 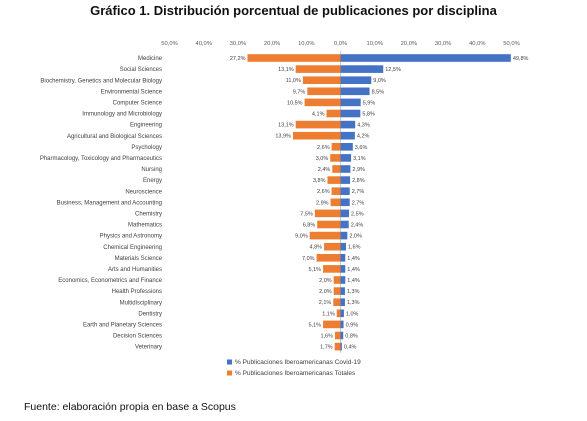 What do you see at coordinates (148, 348) in the screenshot?
I see `category-label: Veterinary` at bounding box center [148, 348].